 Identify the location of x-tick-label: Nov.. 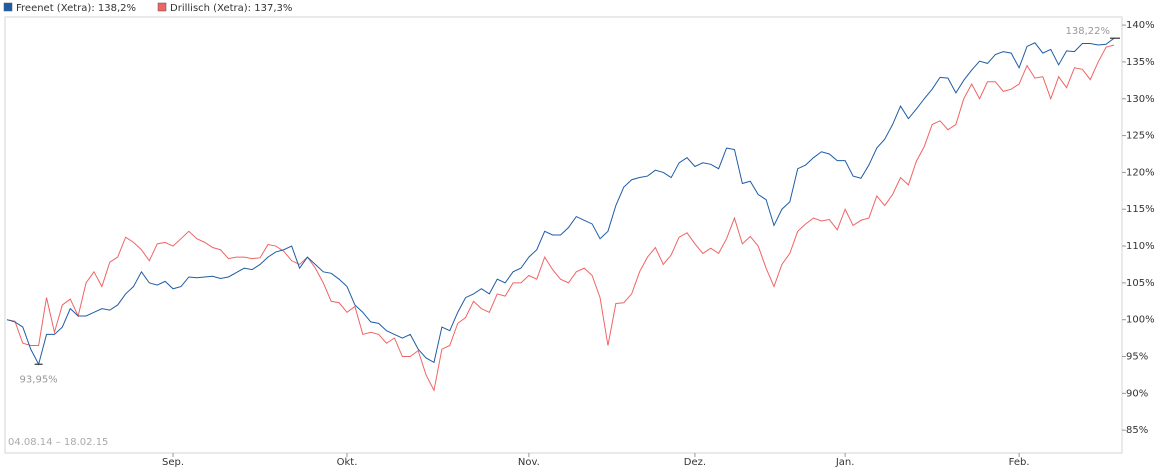
(529, 462).